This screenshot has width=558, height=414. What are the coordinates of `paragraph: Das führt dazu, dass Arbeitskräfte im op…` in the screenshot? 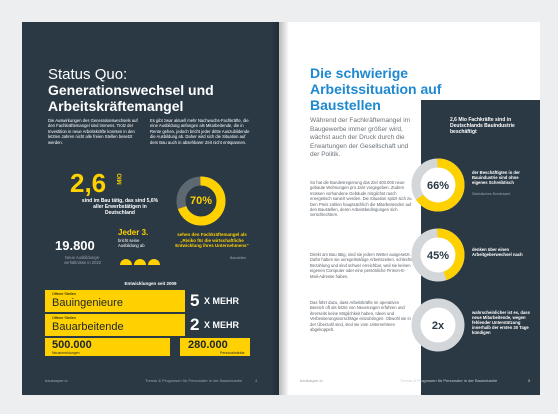 It's located at (360, 316).